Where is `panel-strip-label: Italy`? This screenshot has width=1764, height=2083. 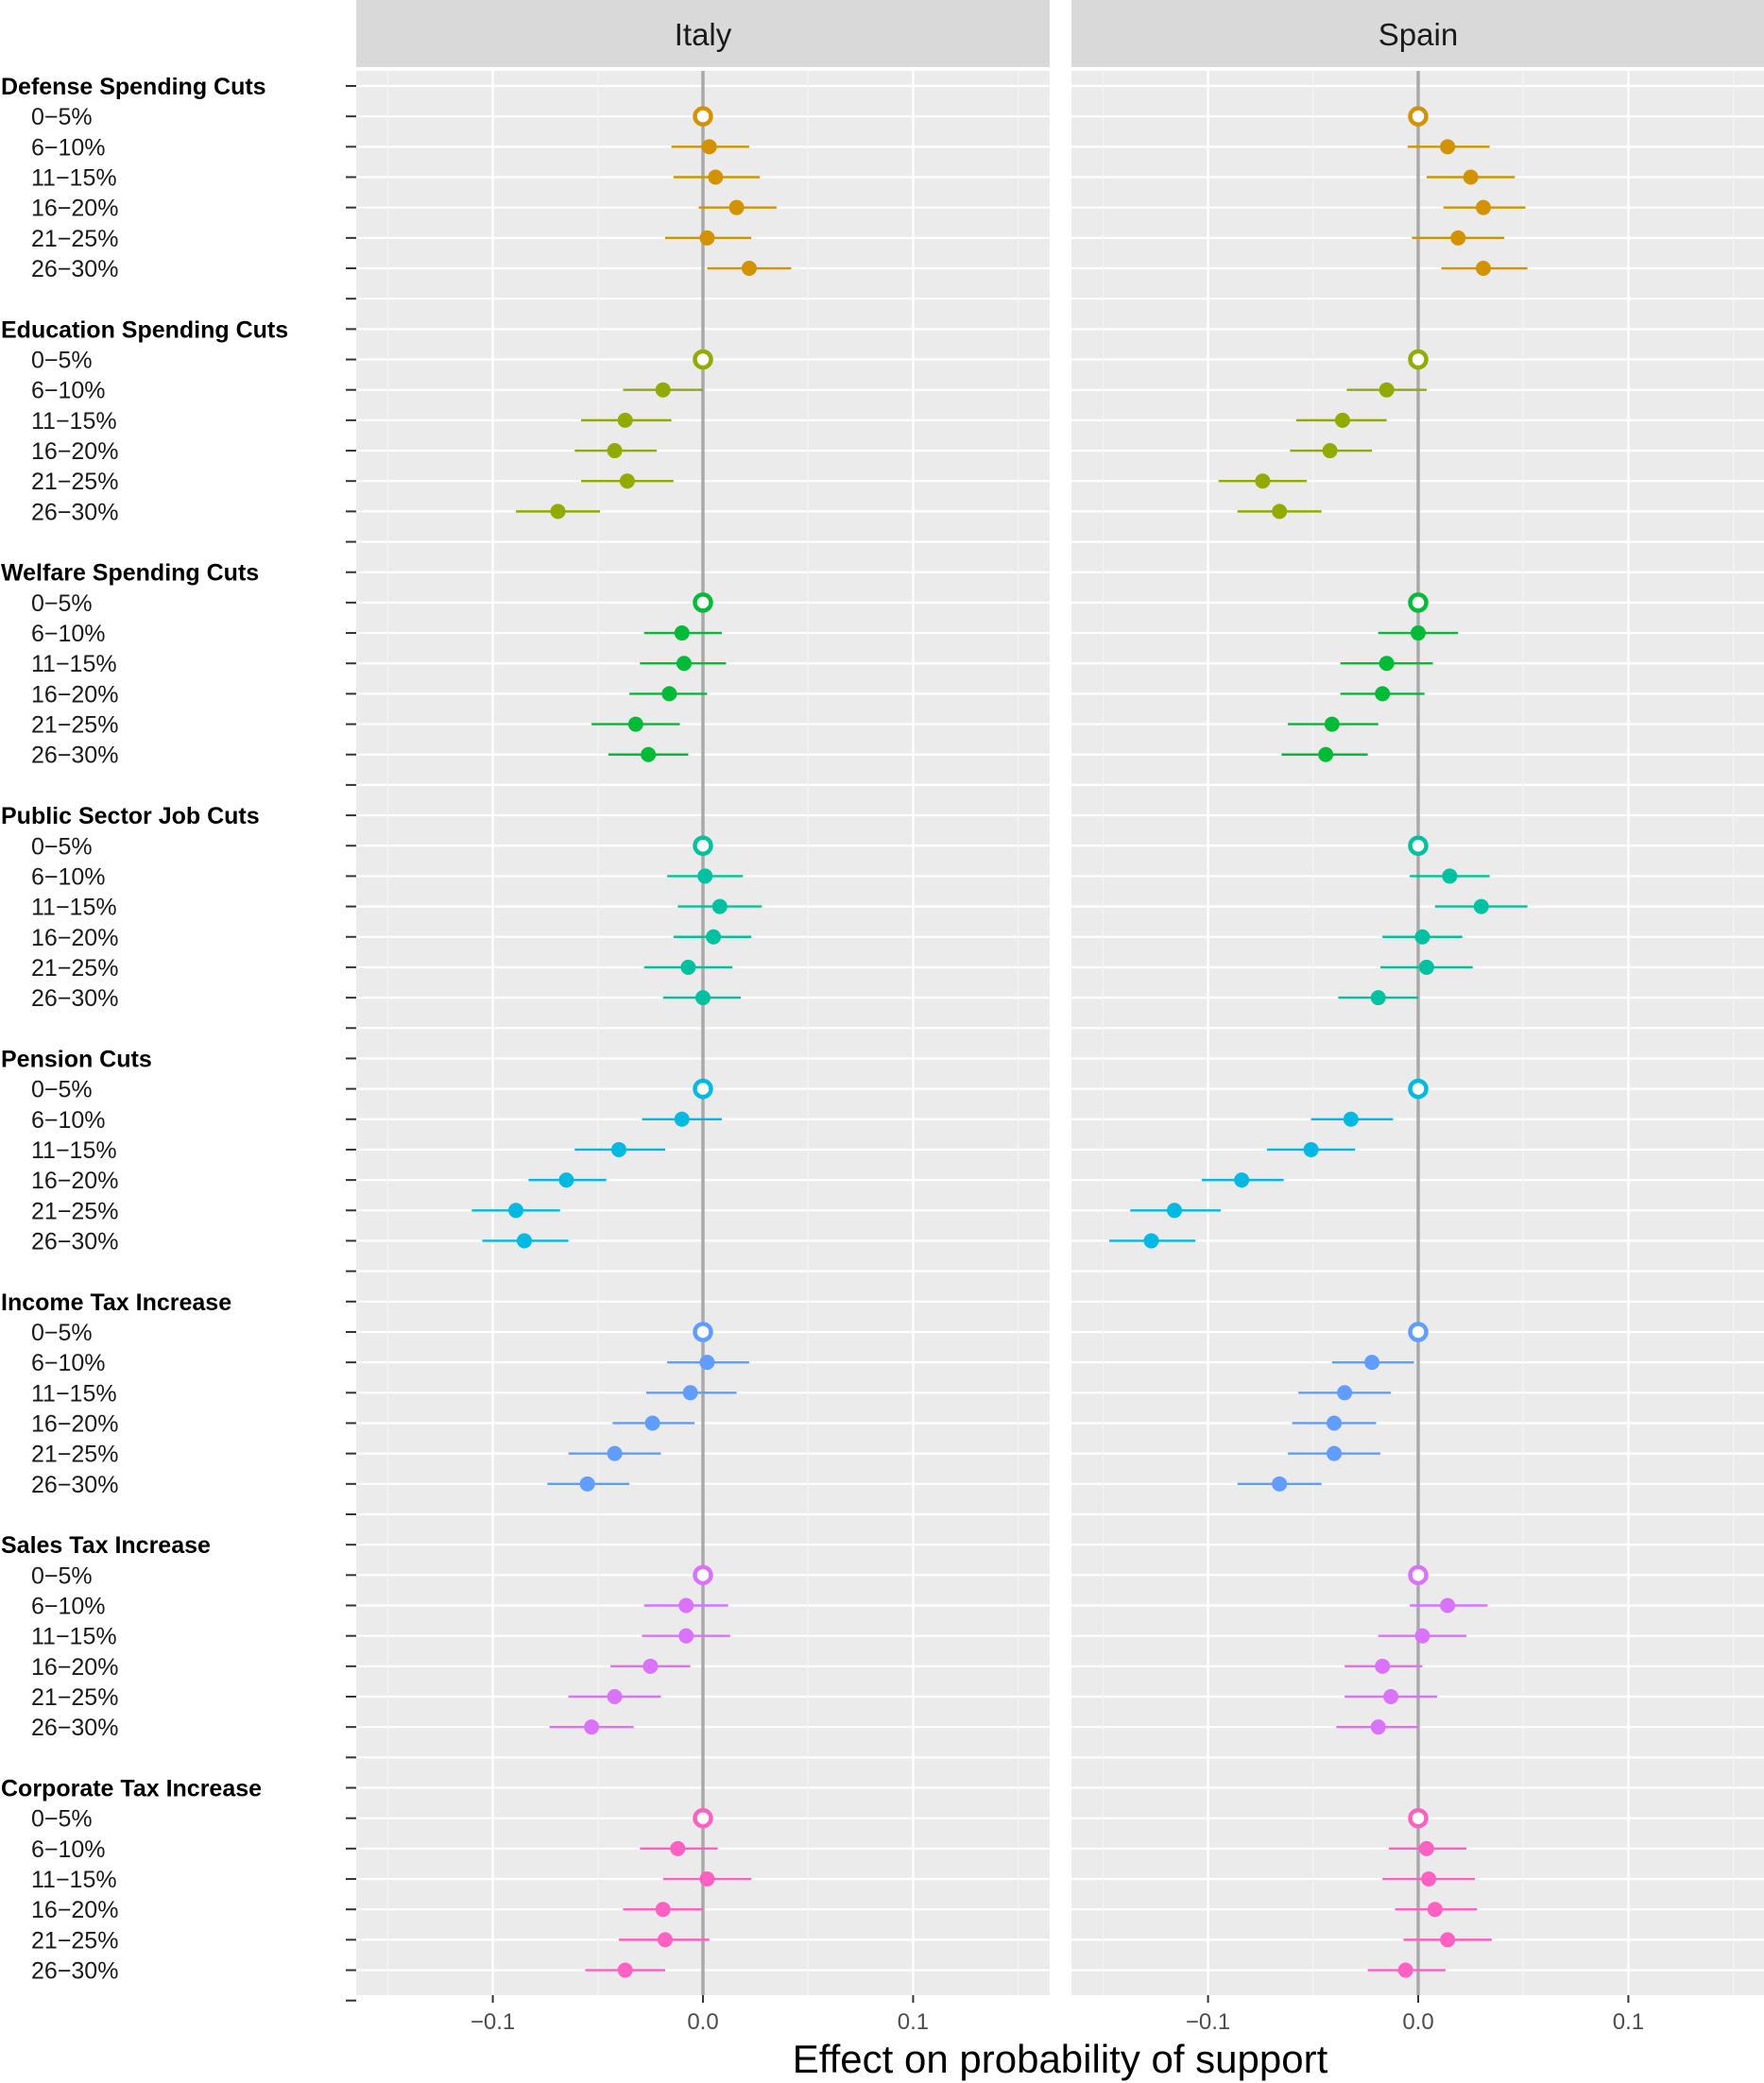 panel-strip-label: Italy is located at coordinates (703, 34).